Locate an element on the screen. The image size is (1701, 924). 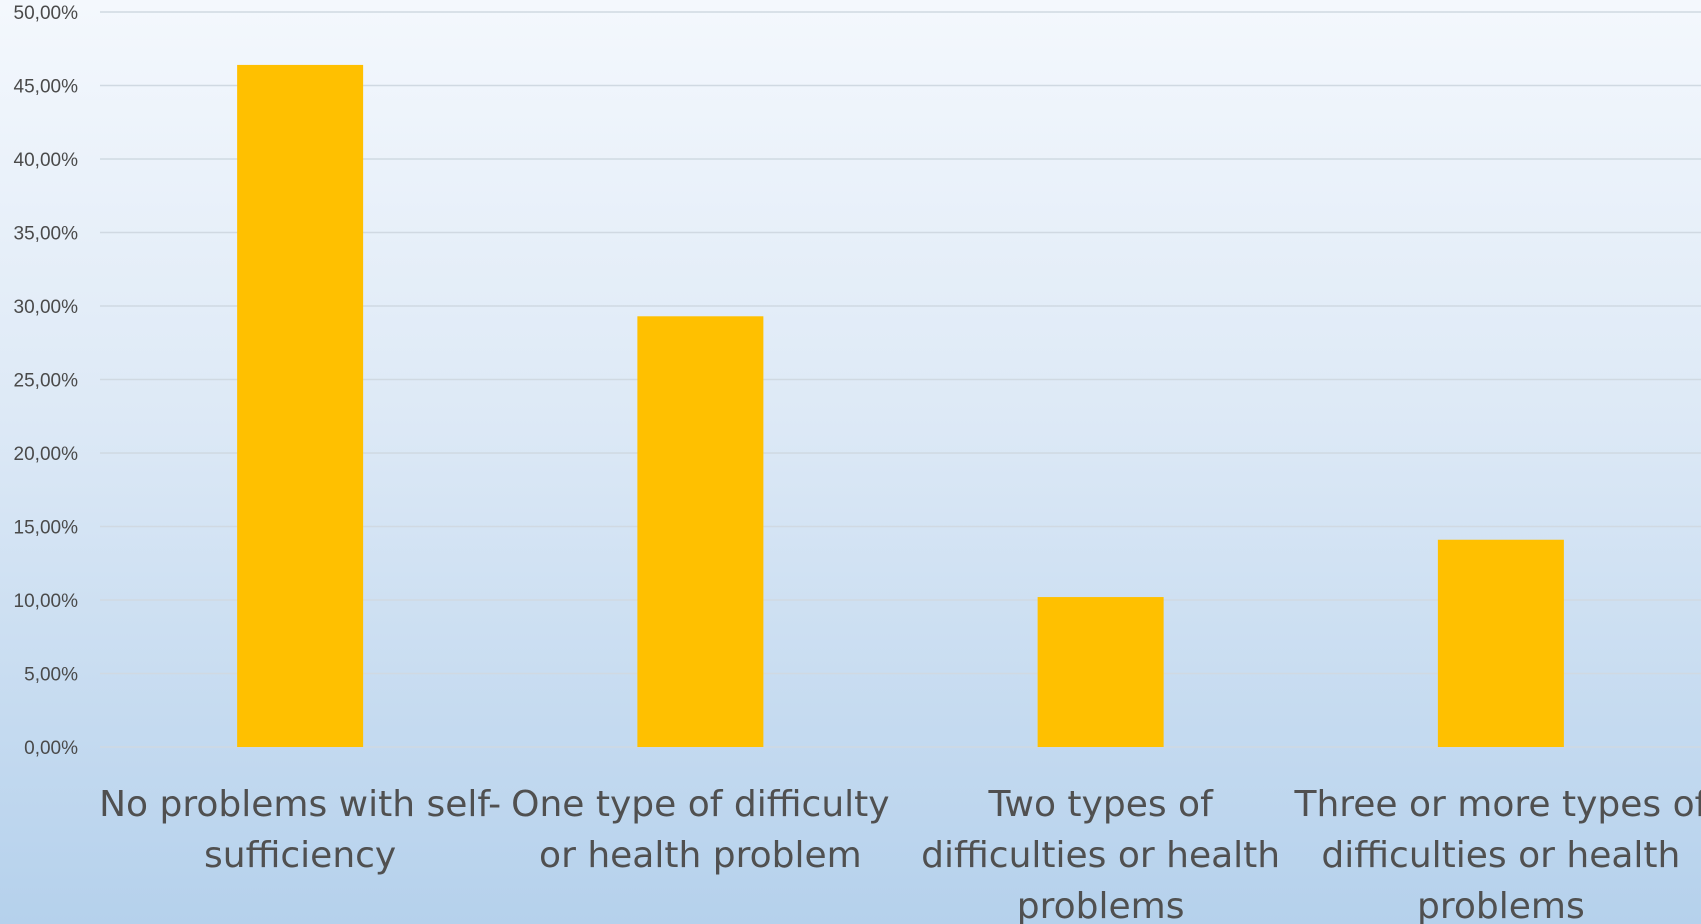
x-category-label-line: Three or more types of is located at coordinates (1497, 804).